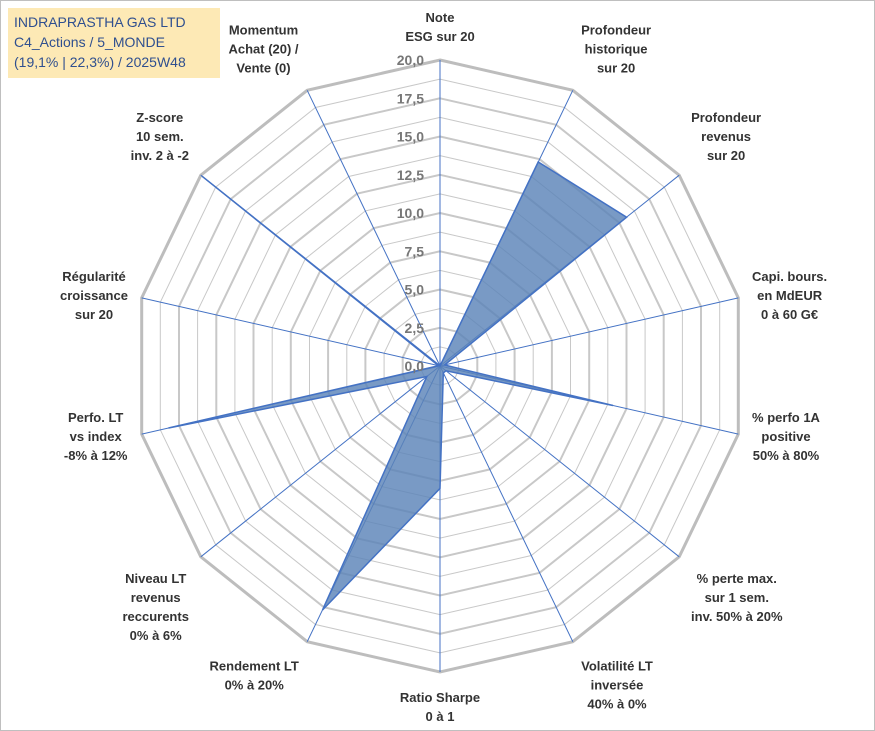 This screenshot has height=731, width=875. Describe the element at coordinates (94, 276) in the screenshot. I see `axis-label-line: Régularité` at that location.